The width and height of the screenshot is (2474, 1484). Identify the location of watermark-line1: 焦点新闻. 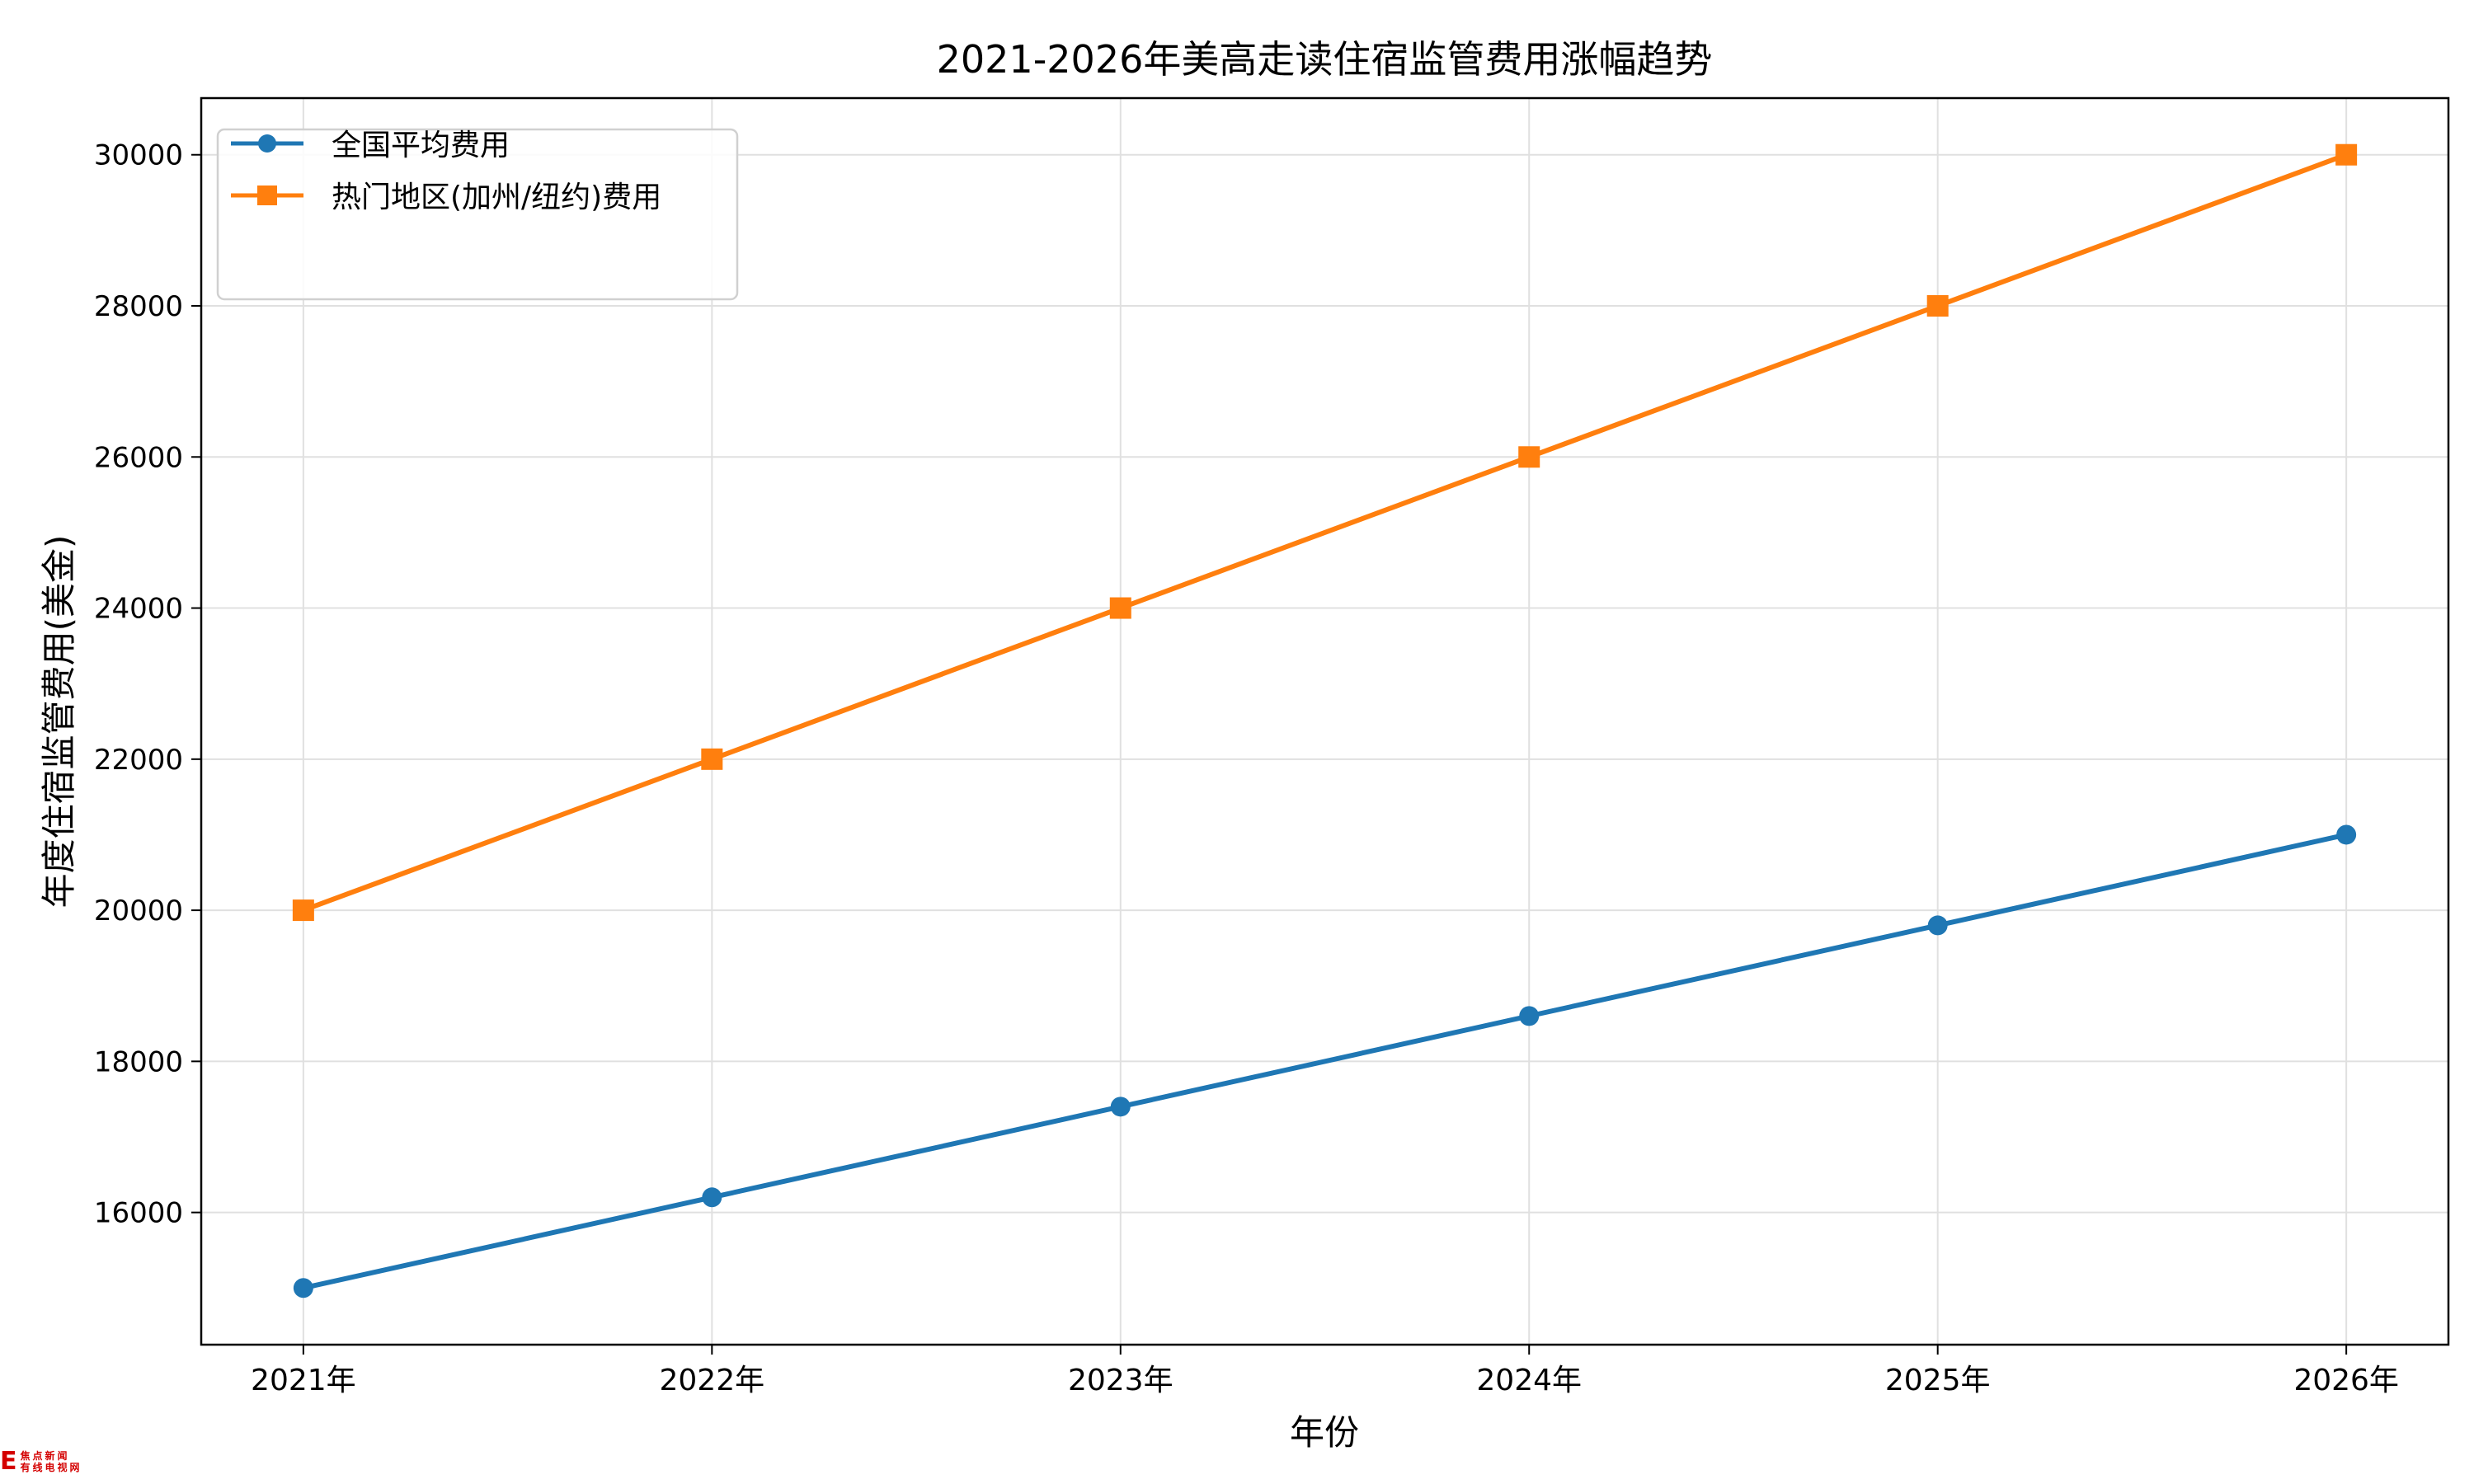
(45, 1456).